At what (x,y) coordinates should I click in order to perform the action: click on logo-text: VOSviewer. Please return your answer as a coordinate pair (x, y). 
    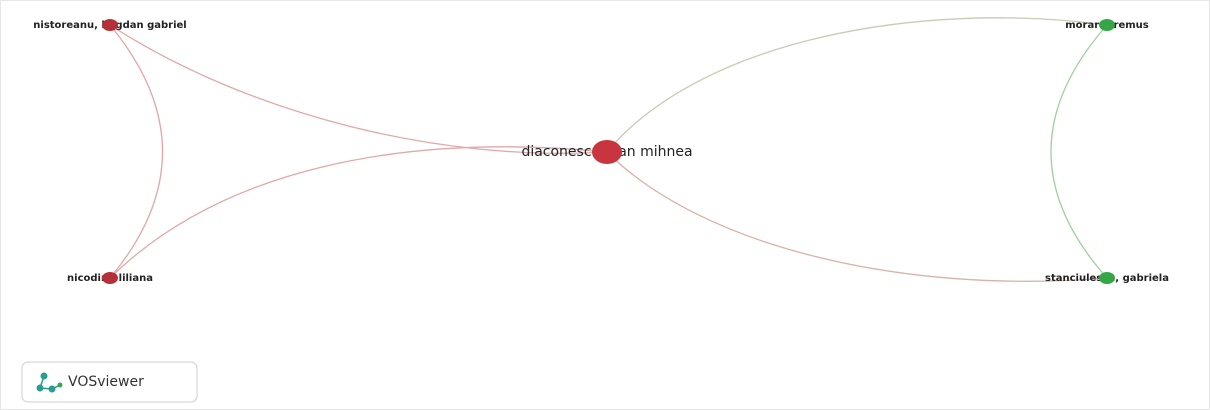
    Looking at the image, I should click on (106, 382).